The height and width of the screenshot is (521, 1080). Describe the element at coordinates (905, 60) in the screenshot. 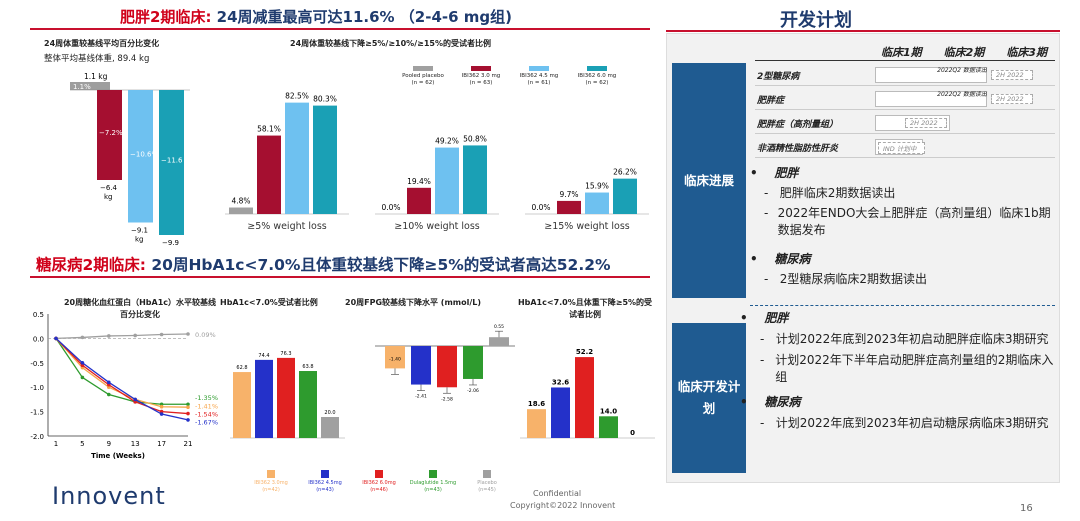

I see `gantt-header-line` at that location.